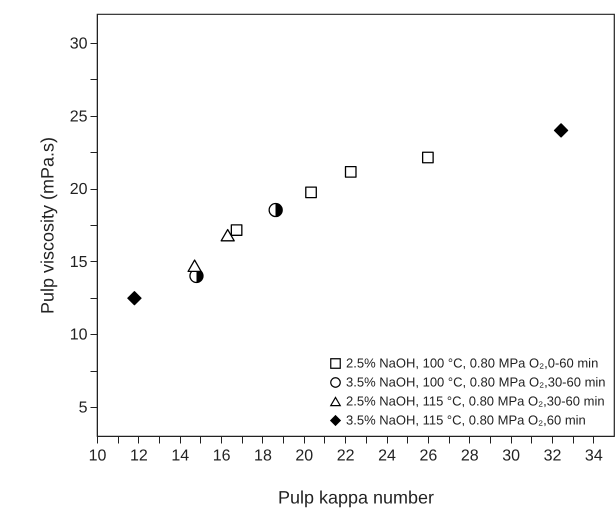  I want to click on legend-label: 2.5% NaOH, 100 °C, 0.80 MPa O₂,0-60 min, so click(472, 363).